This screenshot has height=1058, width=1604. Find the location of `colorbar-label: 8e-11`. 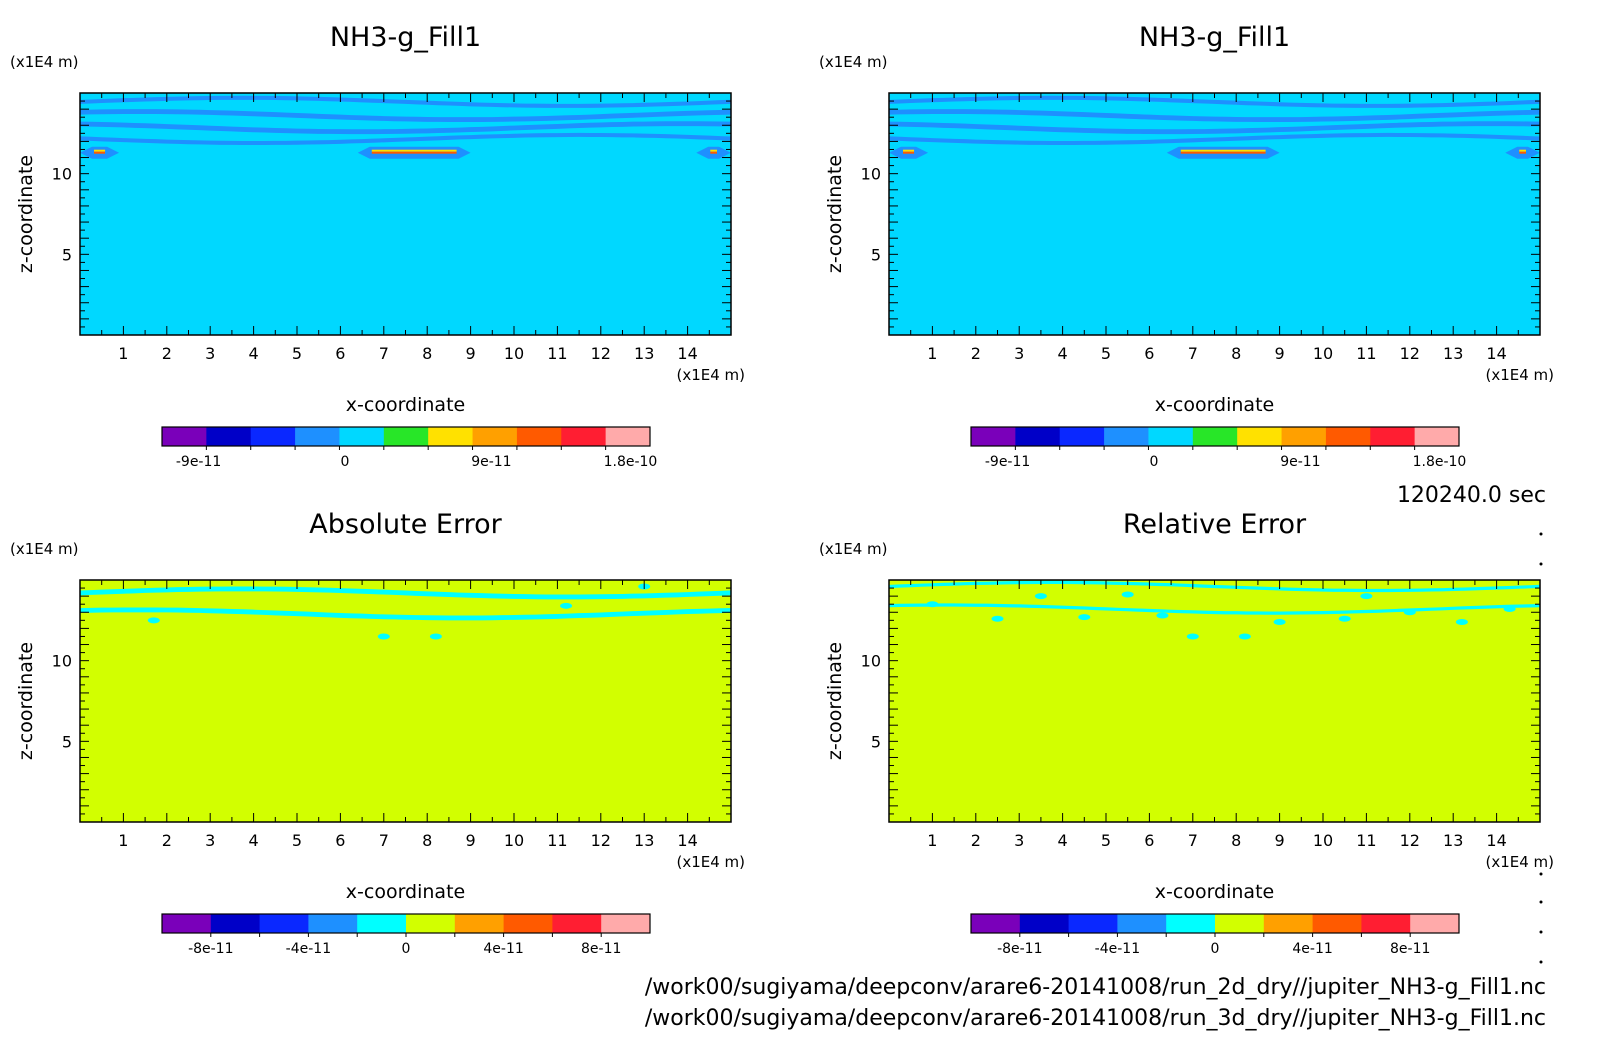

colorbar-label: 8e-11 is located at coordinates (1410, 949).